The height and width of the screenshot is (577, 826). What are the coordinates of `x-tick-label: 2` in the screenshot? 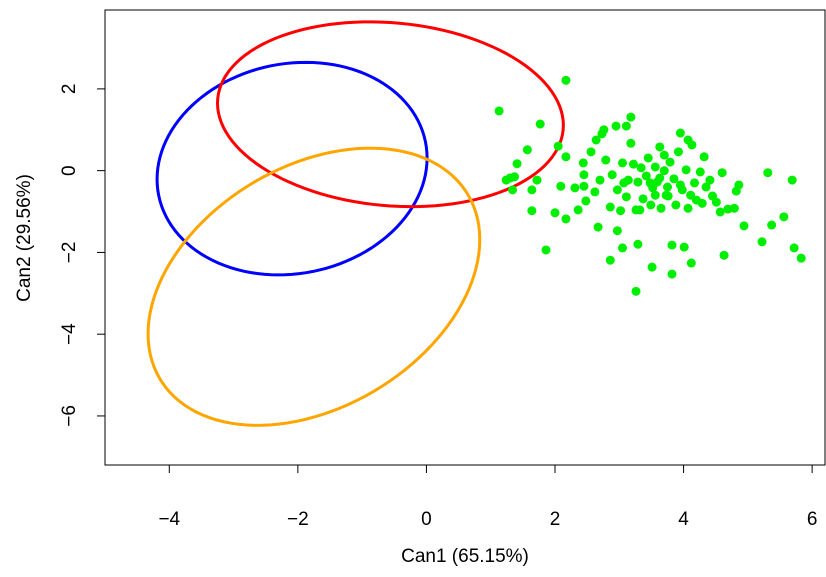 It's located at (555, 519).